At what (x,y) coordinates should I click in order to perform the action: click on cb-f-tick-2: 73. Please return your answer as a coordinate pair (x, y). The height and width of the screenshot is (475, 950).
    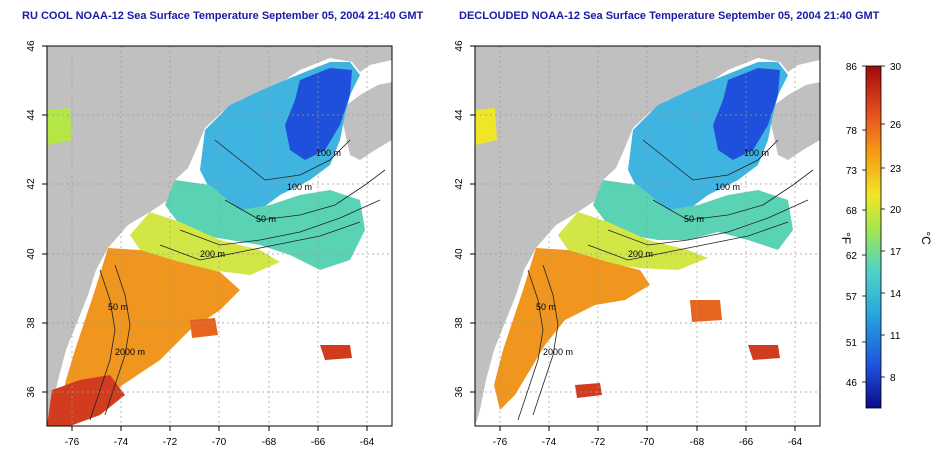
    Looking at the image, I should click on (852, 171).